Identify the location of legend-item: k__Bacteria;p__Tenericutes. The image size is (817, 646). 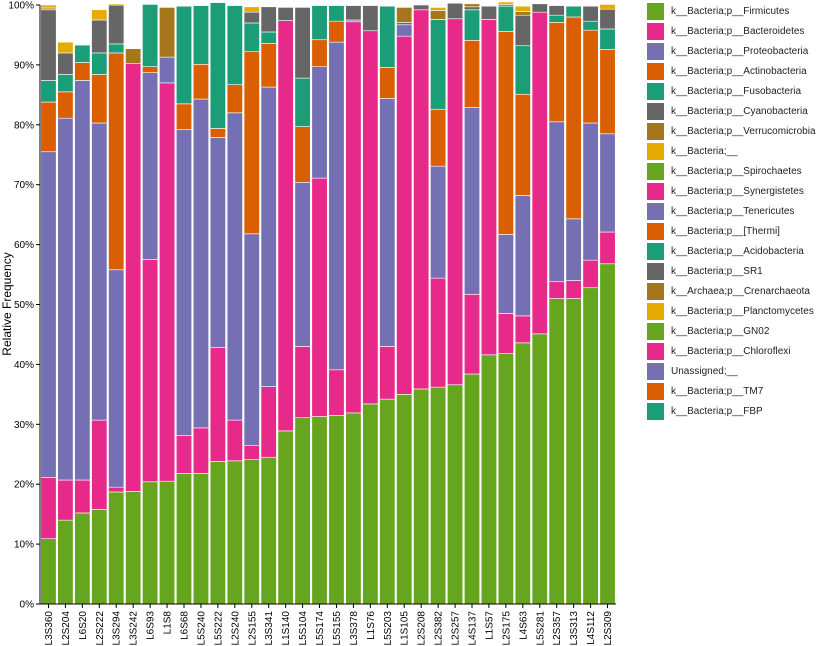
(731, 211).